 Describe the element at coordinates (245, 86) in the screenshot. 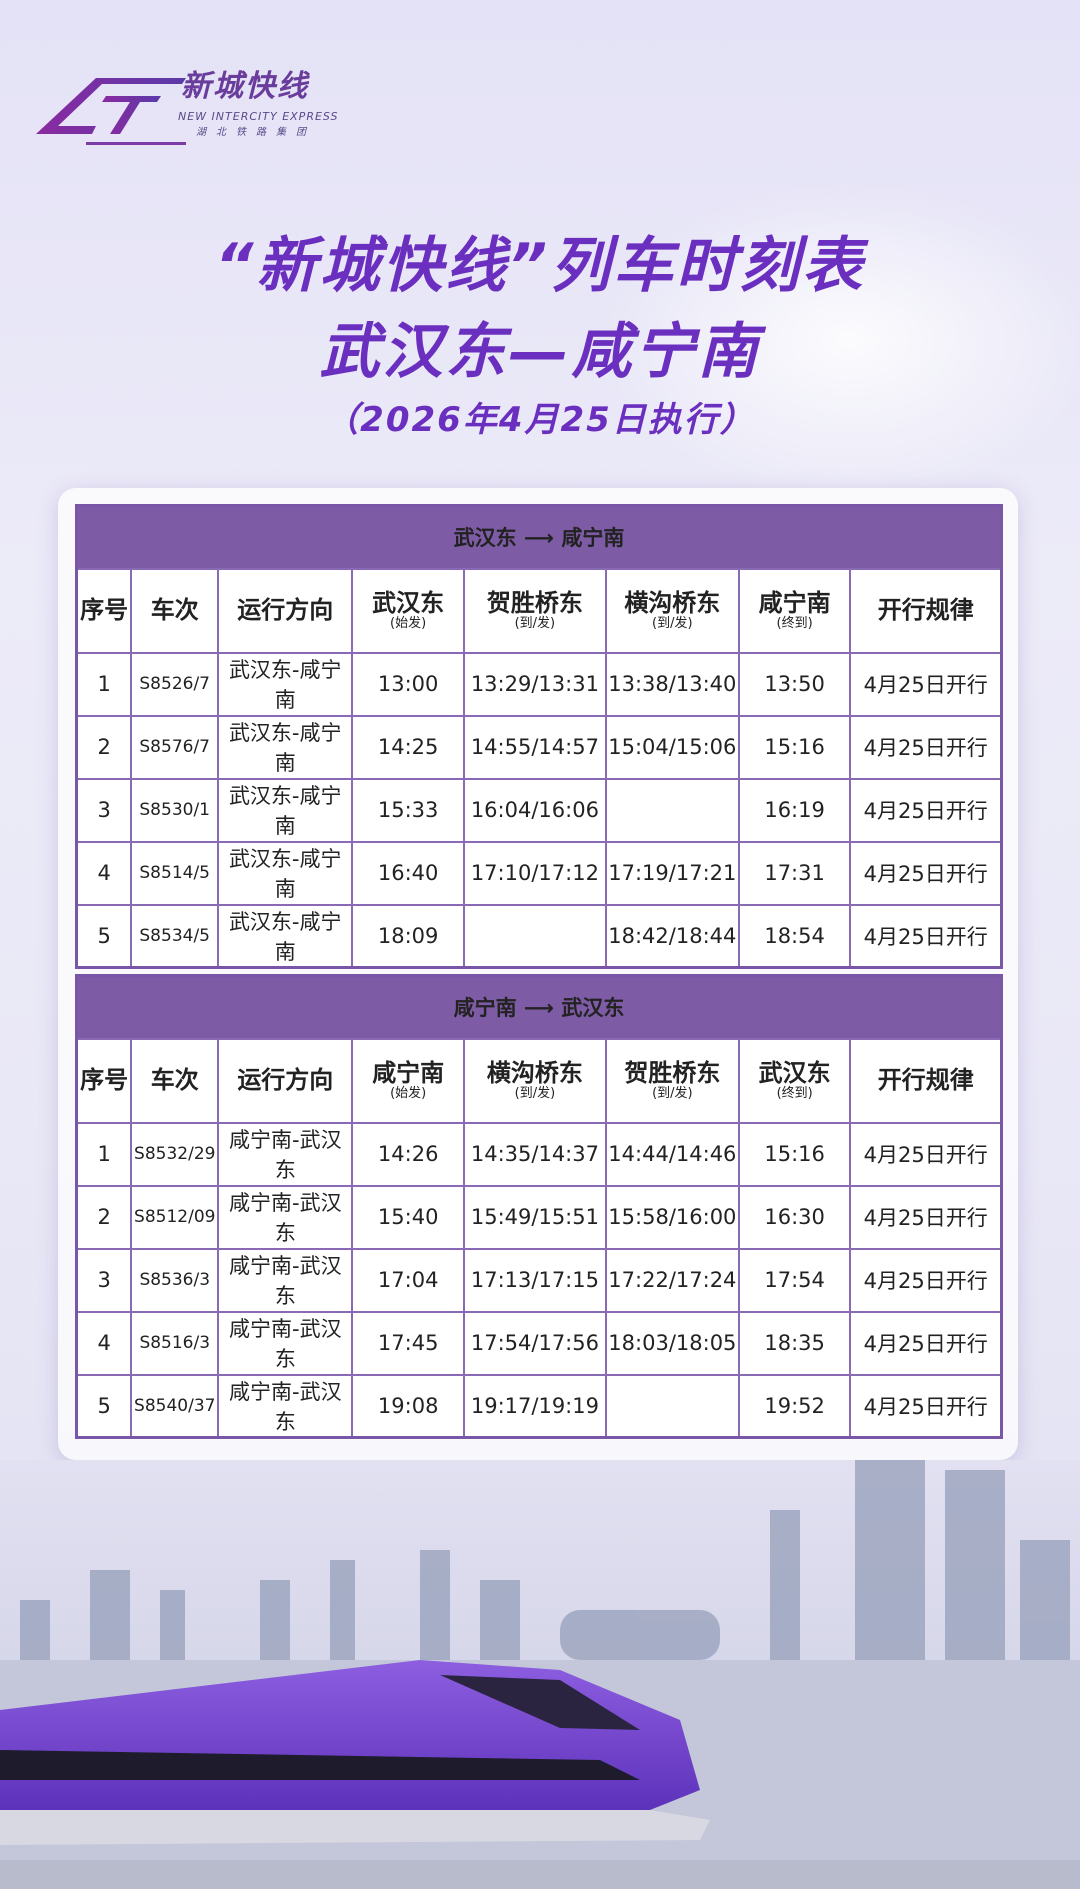

I see `logo-text: 新城快线` at that location.